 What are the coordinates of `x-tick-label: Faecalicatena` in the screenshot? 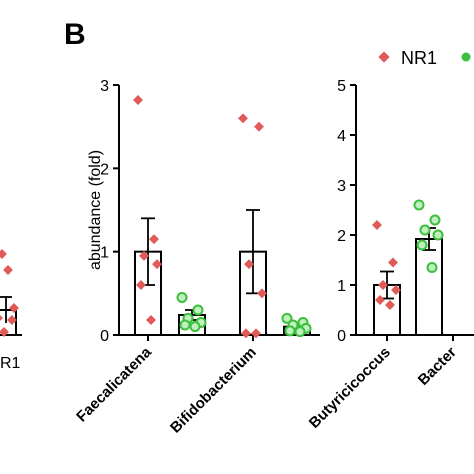 It's located at (114, 384).